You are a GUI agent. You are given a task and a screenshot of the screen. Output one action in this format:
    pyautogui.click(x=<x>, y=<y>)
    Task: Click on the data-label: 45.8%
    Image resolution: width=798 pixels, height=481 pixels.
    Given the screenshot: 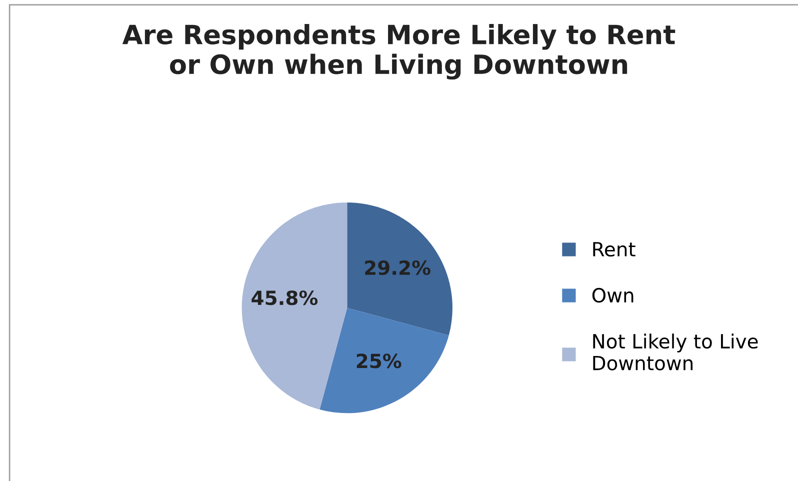 What is the action you would take?
    pyautogui.click(x=285, y=298)
    